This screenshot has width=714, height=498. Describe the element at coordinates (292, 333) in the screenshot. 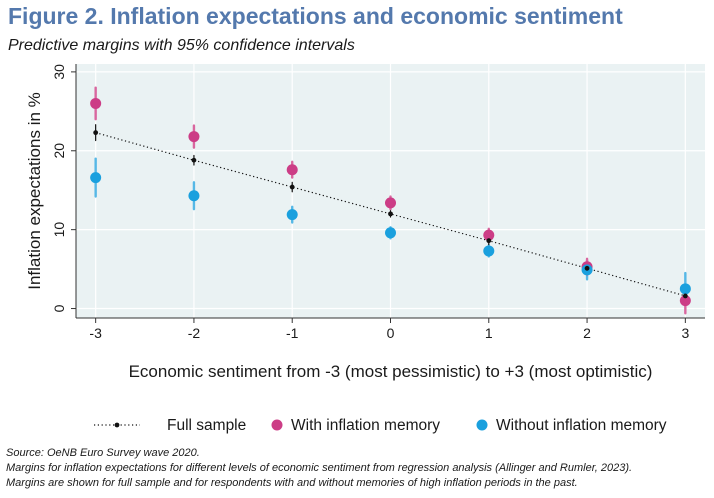

I see `x-tick-label: -1` at that location.